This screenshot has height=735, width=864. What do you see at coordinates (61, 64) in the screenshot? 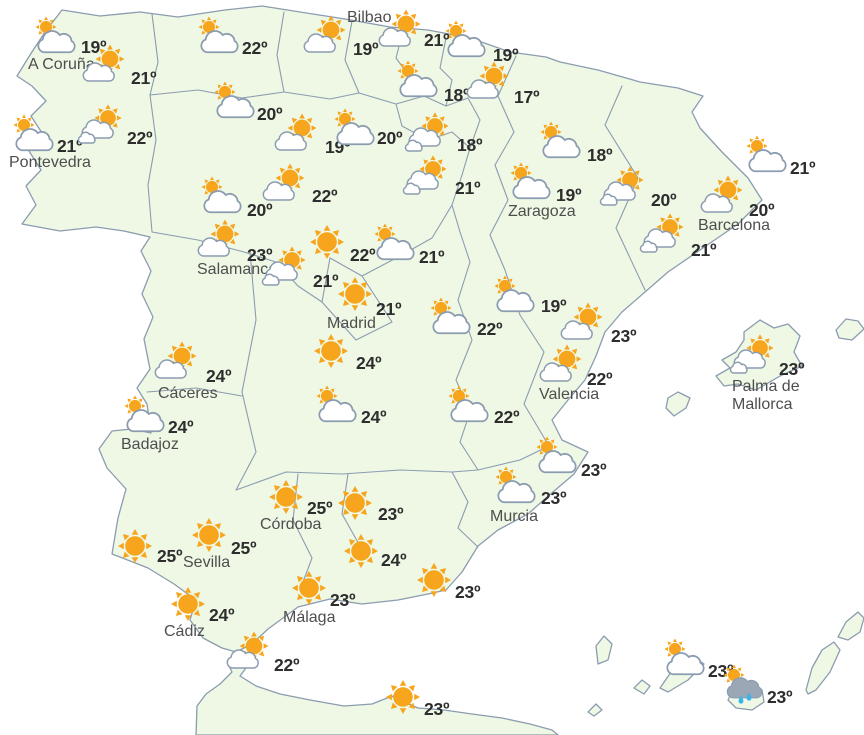
I see `city-label: A Coruña` at bounding box center [61, 64].